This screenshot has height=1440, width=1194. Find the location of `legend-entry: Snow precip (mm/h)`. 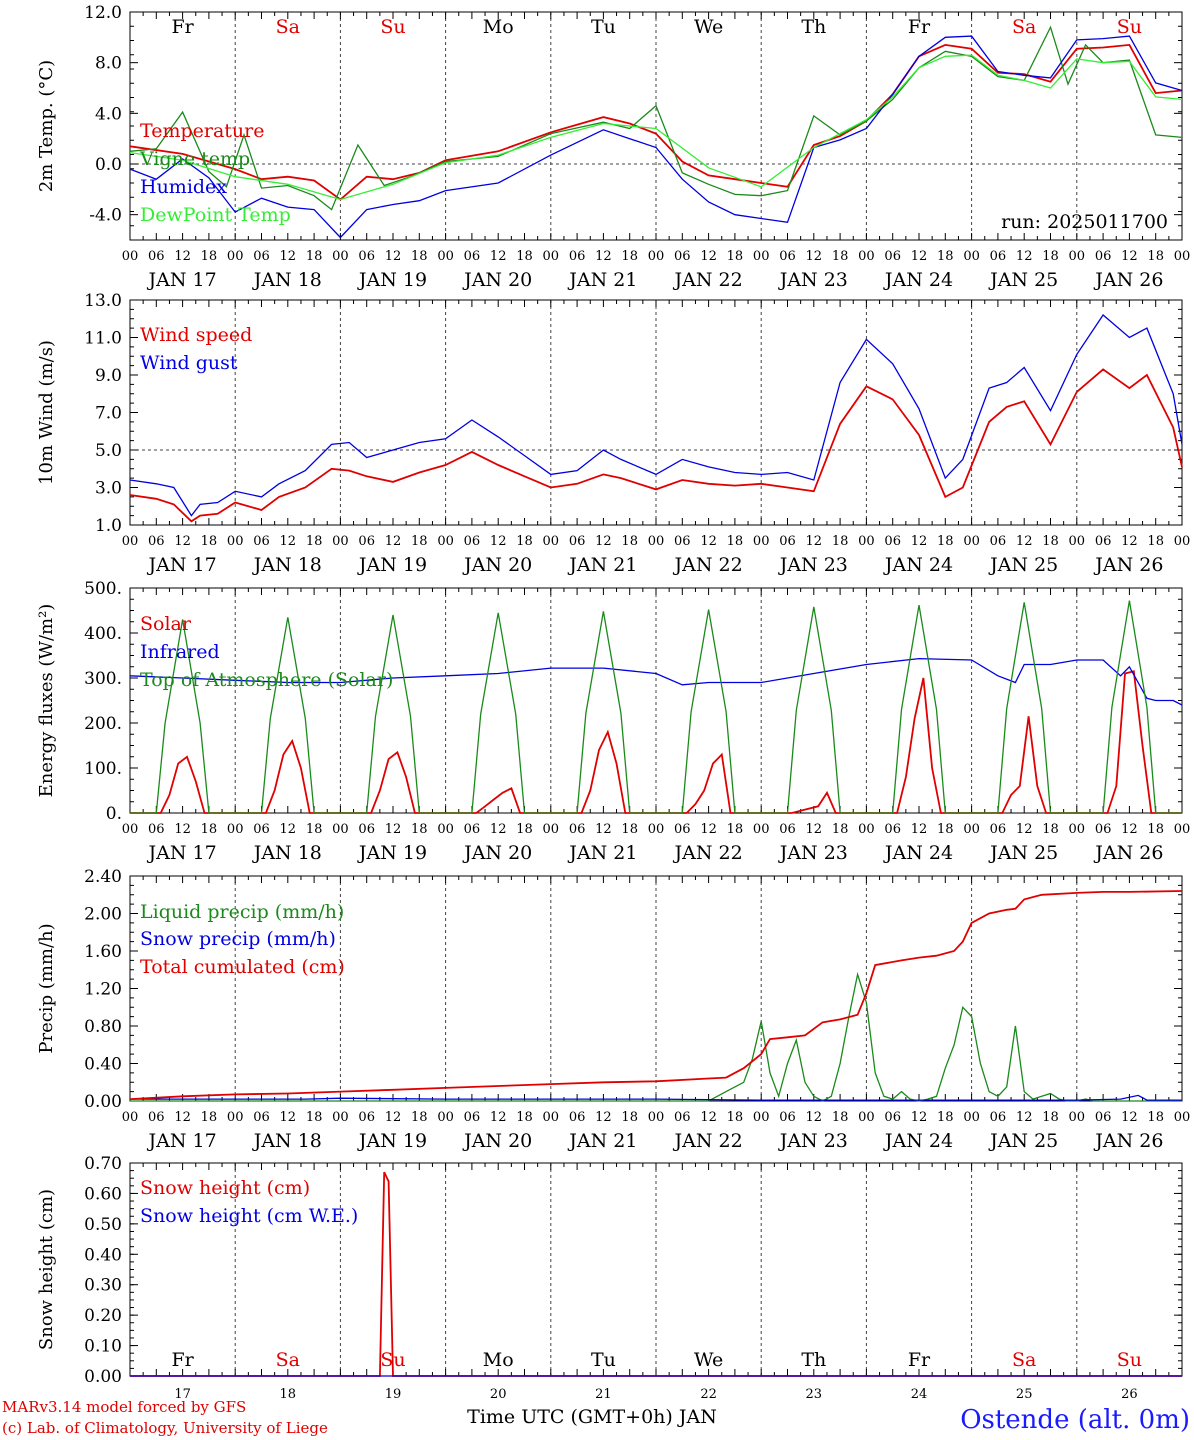

legend-entry: Snow precip (mm/h) is located at coordinates (238, 939).